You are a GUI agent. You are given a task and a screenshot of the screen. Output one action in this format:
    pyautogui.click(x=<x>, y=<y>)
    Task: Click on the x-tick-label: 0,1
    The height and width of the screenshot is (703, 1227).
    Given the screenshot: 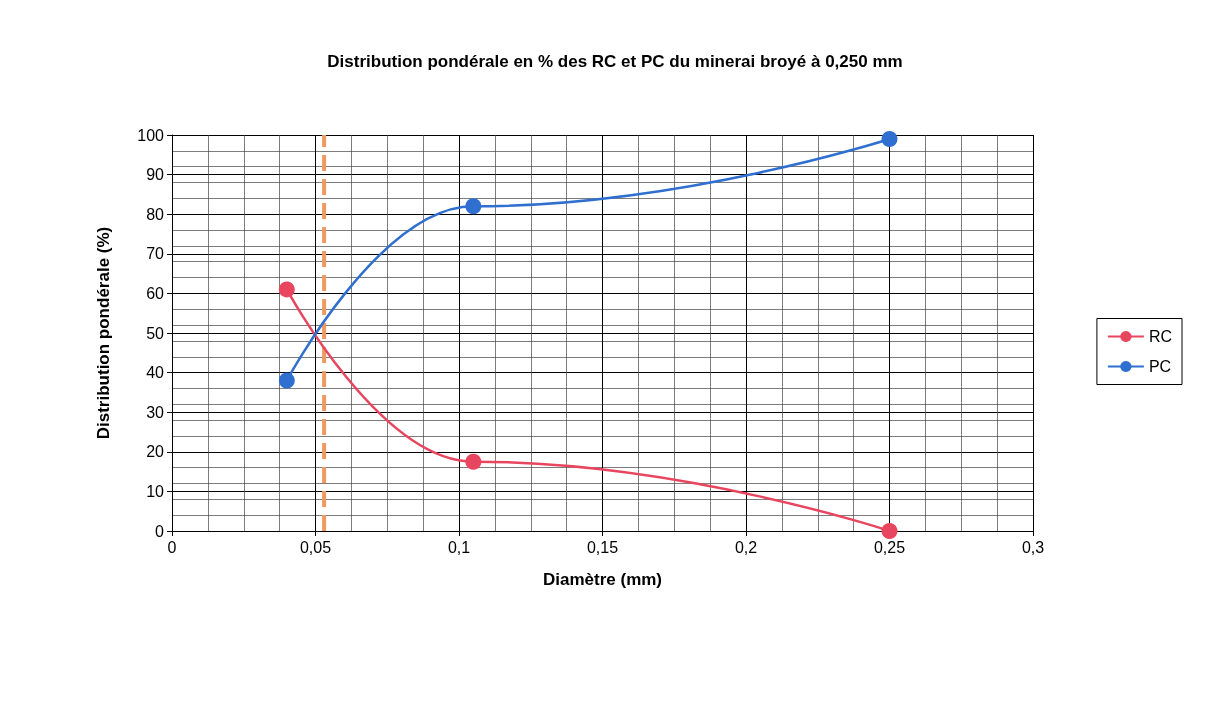 What is the action you would take?
    pyautogui.click(x=459, y=547)
    